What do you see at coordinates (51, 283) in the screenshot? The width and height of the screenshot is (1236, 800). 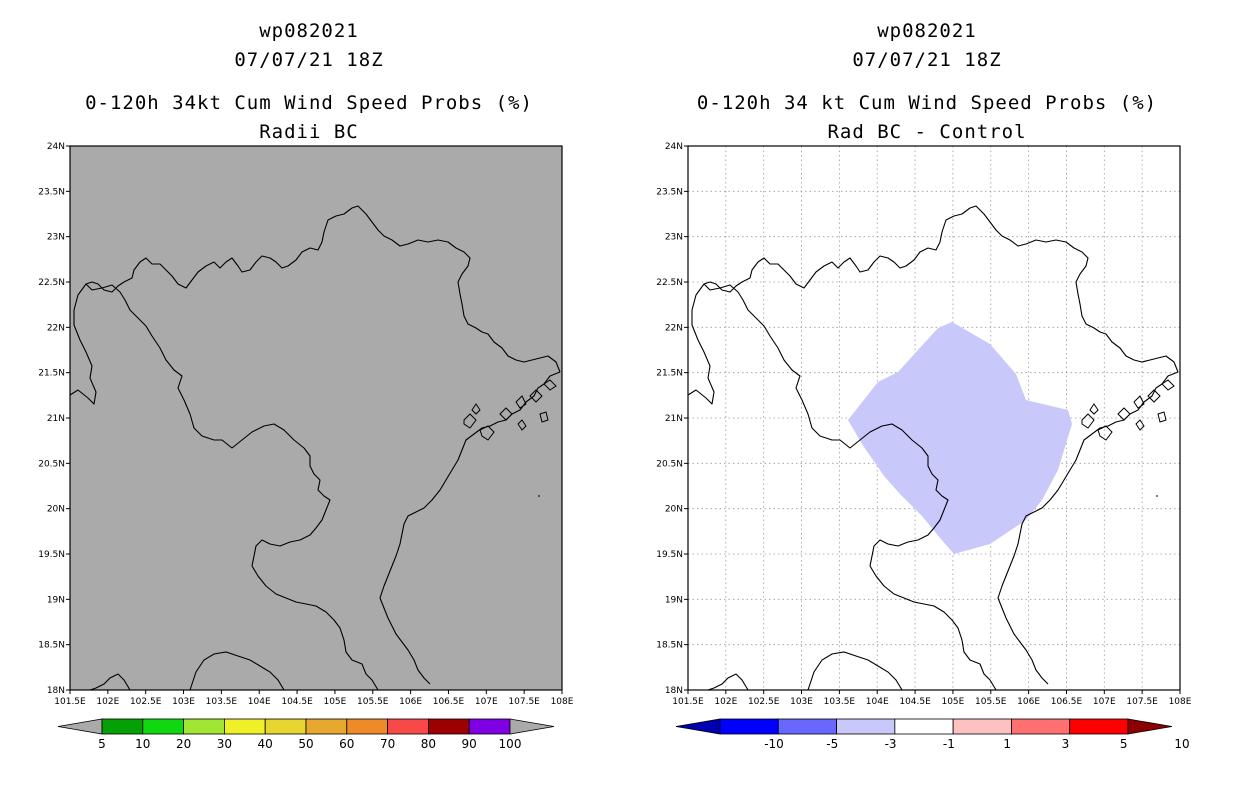 I see `left-lat-label: 22.5N` at bounding box center [51, 283].